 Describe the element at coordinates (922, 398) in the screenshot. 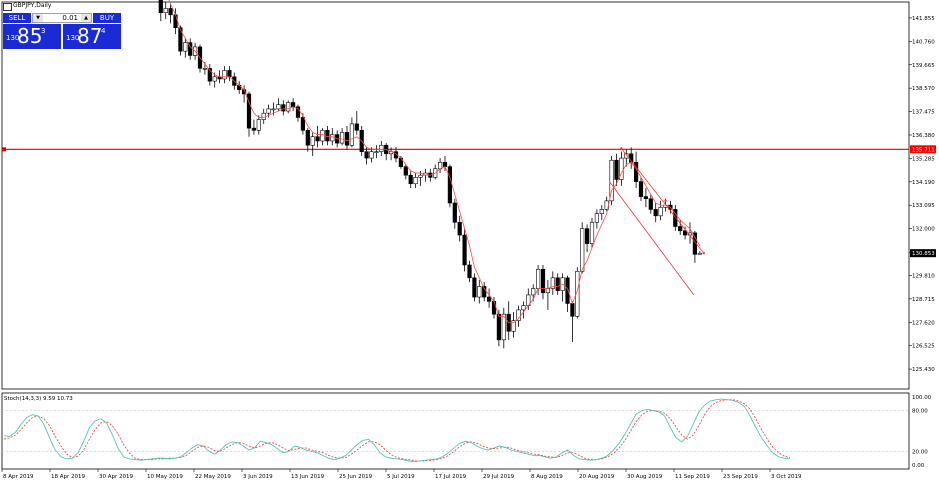

I see `stoch-y-tick-label: 100.00` at that location.